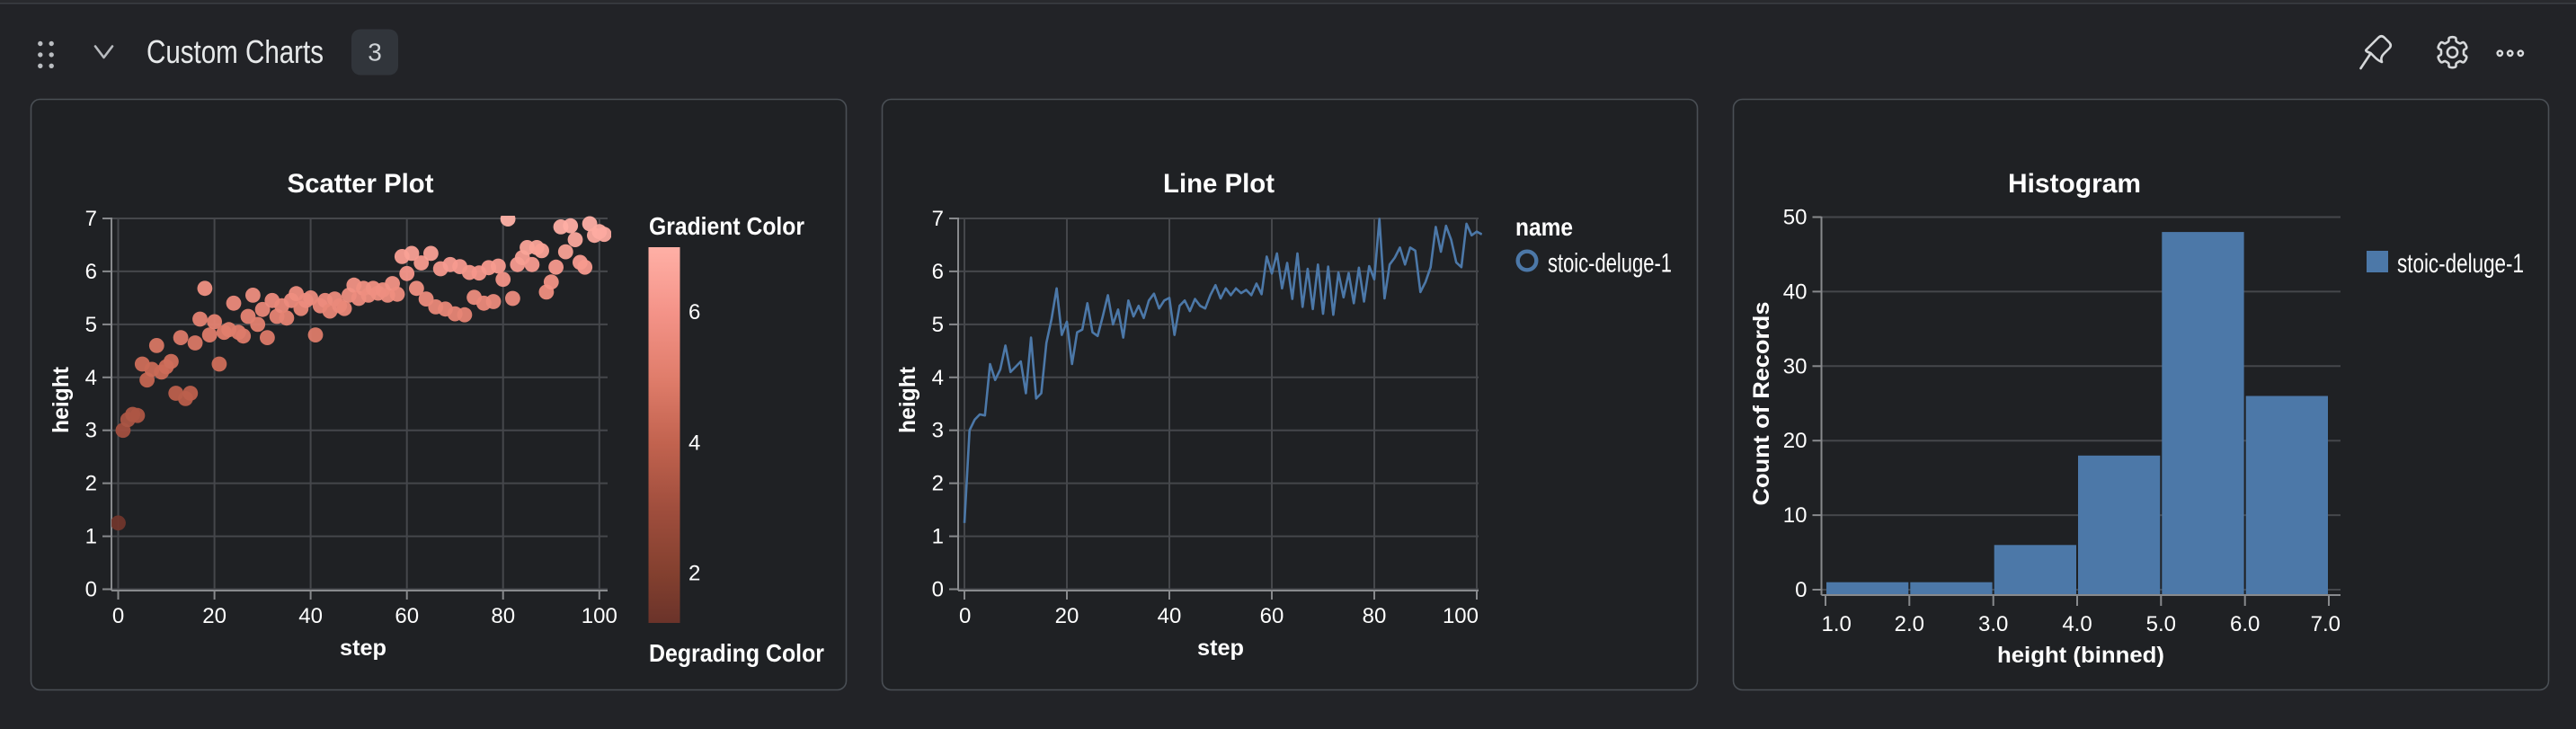 The image size is (2576, 729). What do you see at coordinates (1795, 515) in the screenshot?
I see `svg-text: 10` at bounding box center [1795, 515].